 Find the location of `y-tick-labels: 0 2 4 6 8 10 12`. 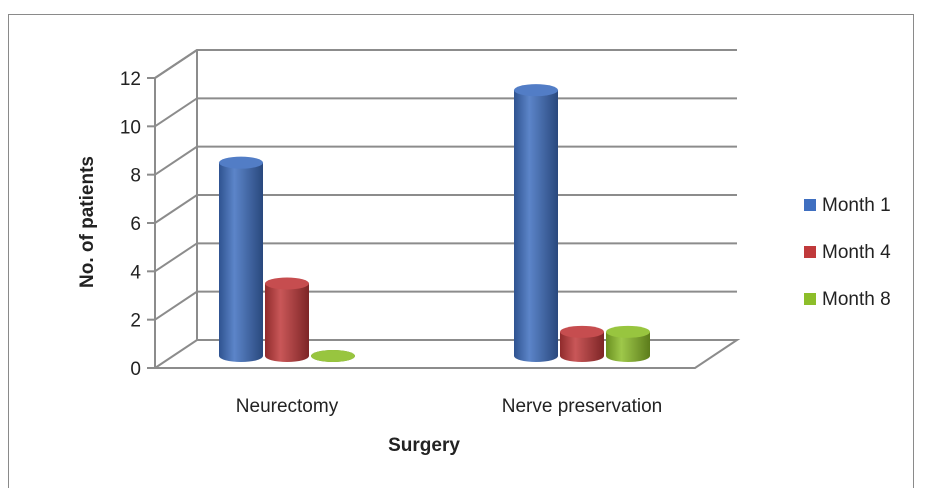

y-tick-labels: 0 2 4 6 8 10 12 is located at coordinates (131, 224).